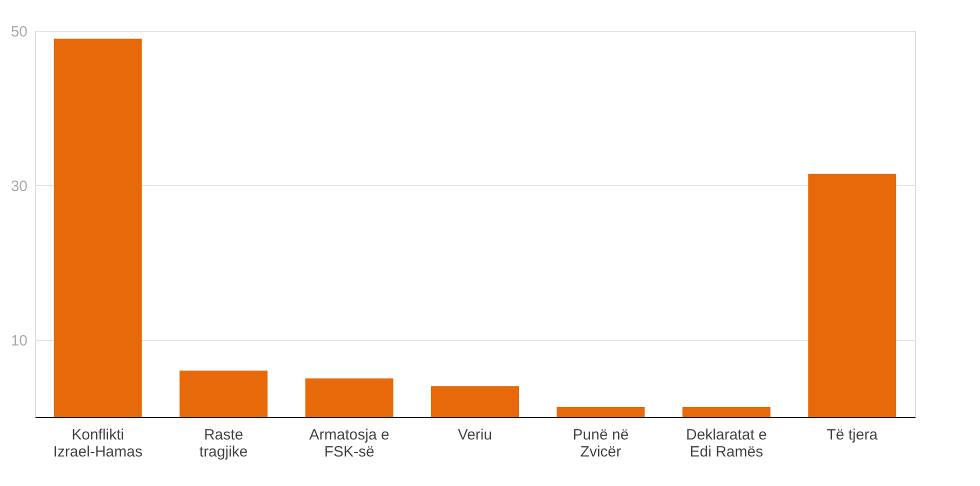  What do you see at coordinates (600, 443) in the screenshot?
I see `x-tick-label: Punë në Zvicër` at bounding box center [600, 443].